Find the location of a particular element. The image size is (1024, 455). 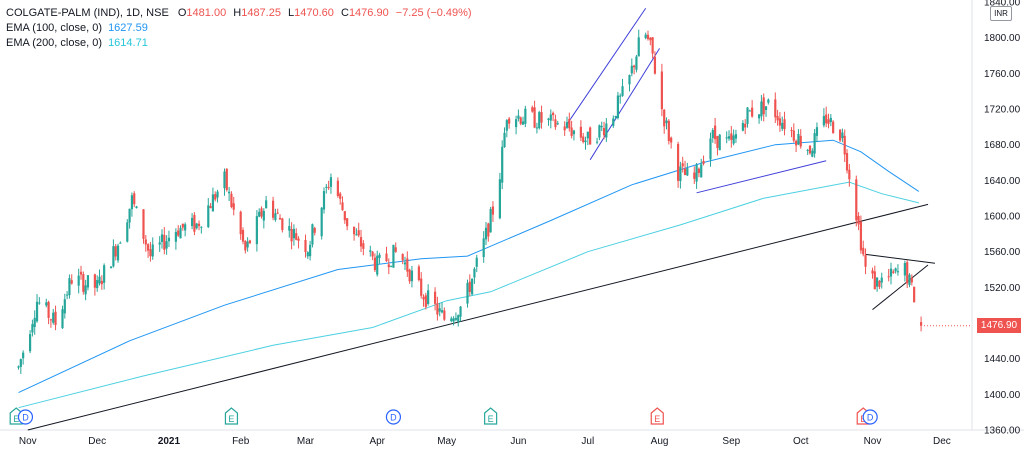

x-tick-label: 2021 is located at coordinates (169, 441).